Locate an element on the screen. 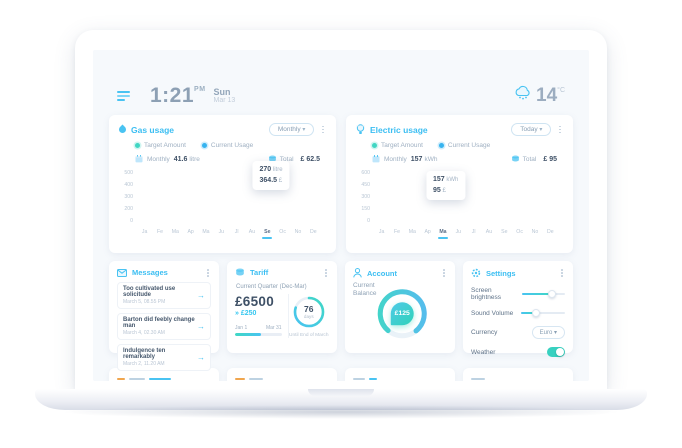  weather-widget: 14 °C is located at coordinates (539, 96).